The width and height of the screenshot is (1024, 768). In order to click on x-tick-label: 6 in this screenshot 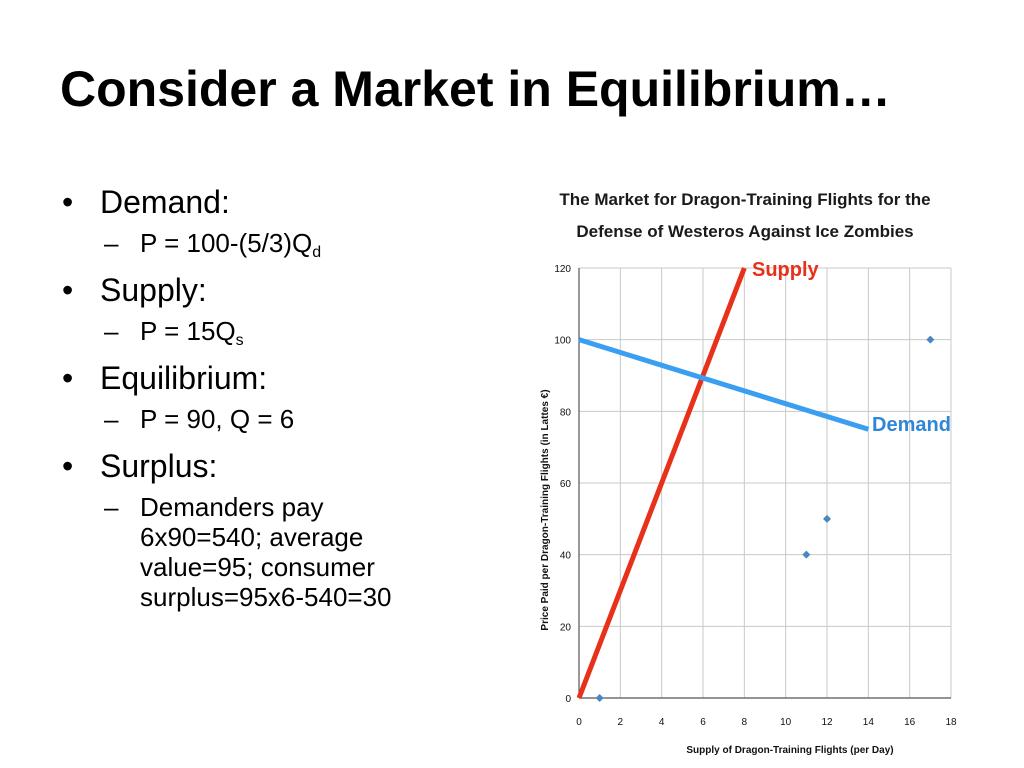, I will do `click(703, 722)`.